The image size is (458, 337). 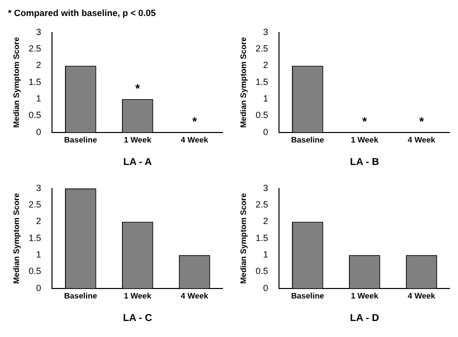 What do you see at coordinates (137, 318) in the screenshot?
I see `x-axis-title: LA - C` at bounding box center [137, 318].